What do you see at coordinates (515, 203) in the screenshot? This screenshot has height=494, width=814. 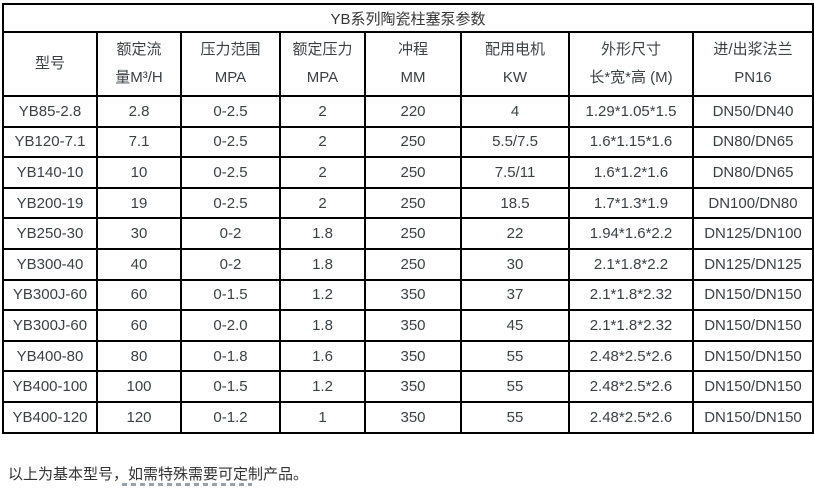 I see `table-cell: 18.5` at bounding box center [515, 203].